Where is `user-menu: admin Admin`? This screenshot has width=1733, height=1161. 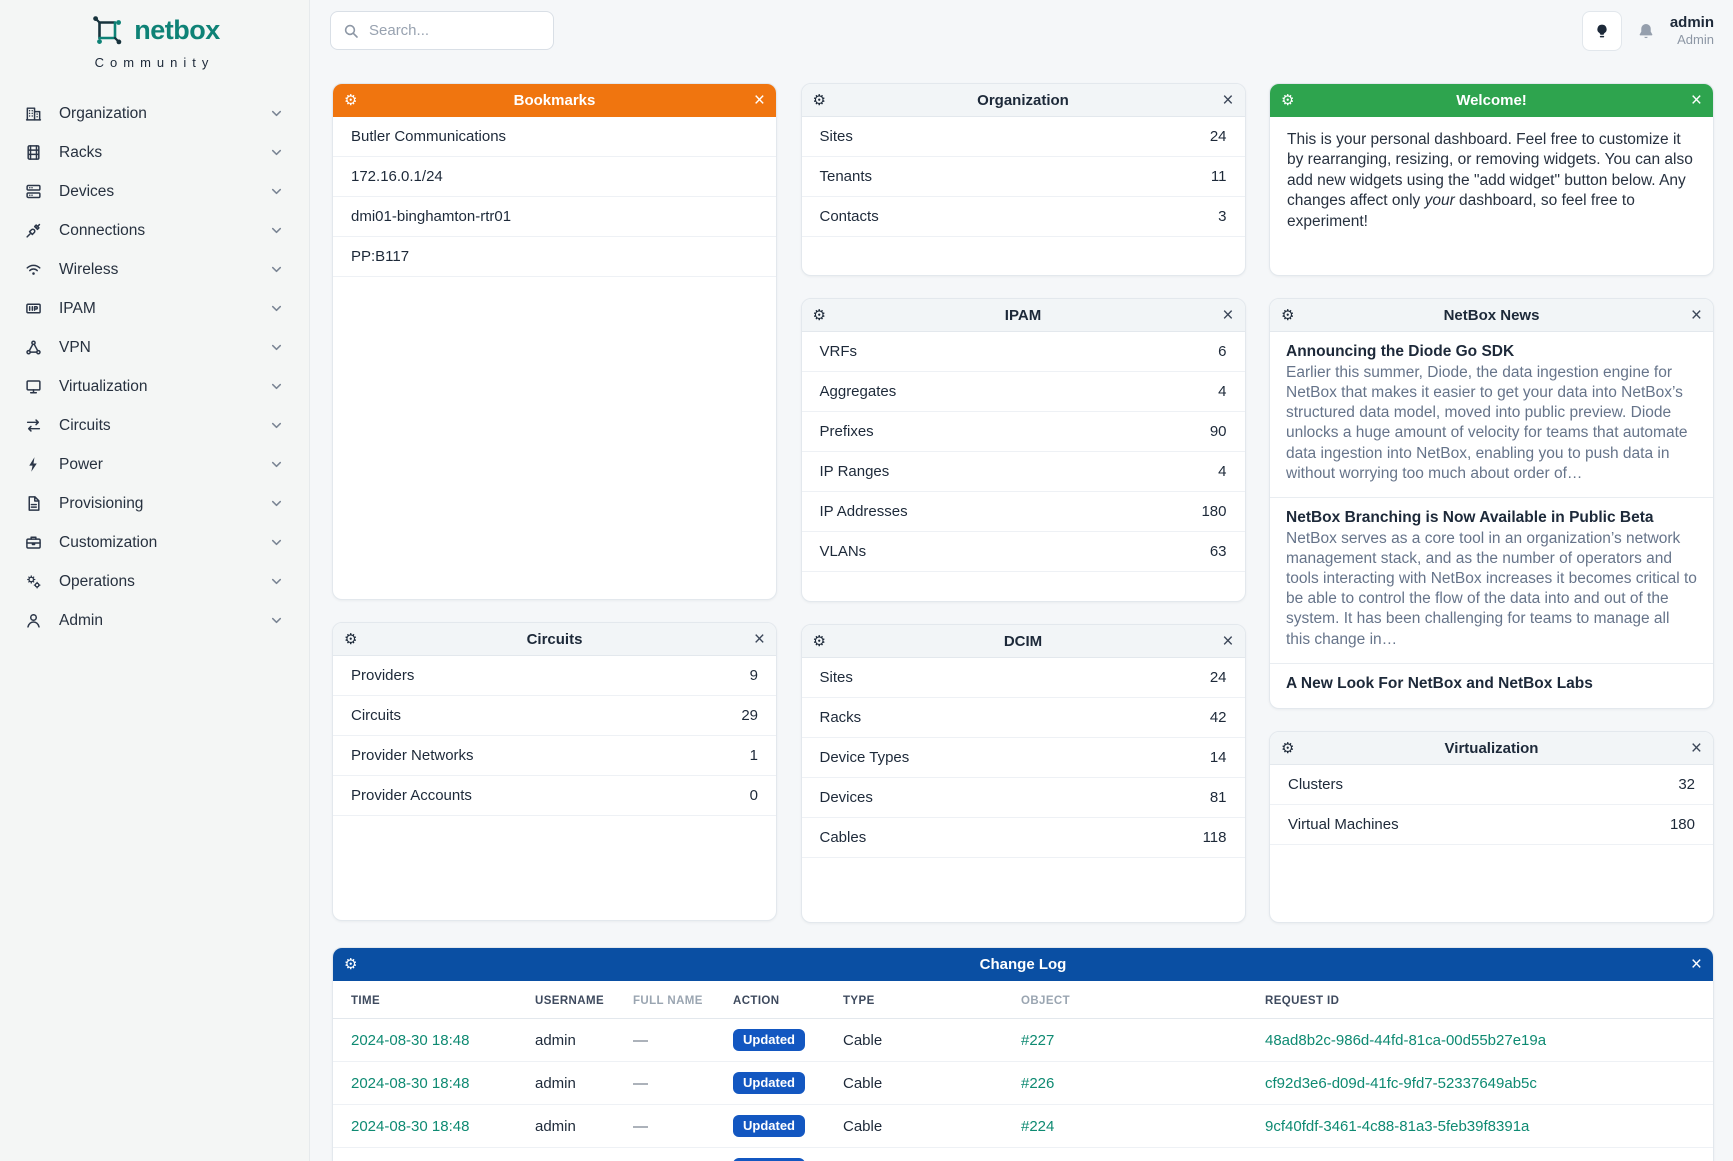 user-menu: admin Admin is located at coordinates (1692, 31).